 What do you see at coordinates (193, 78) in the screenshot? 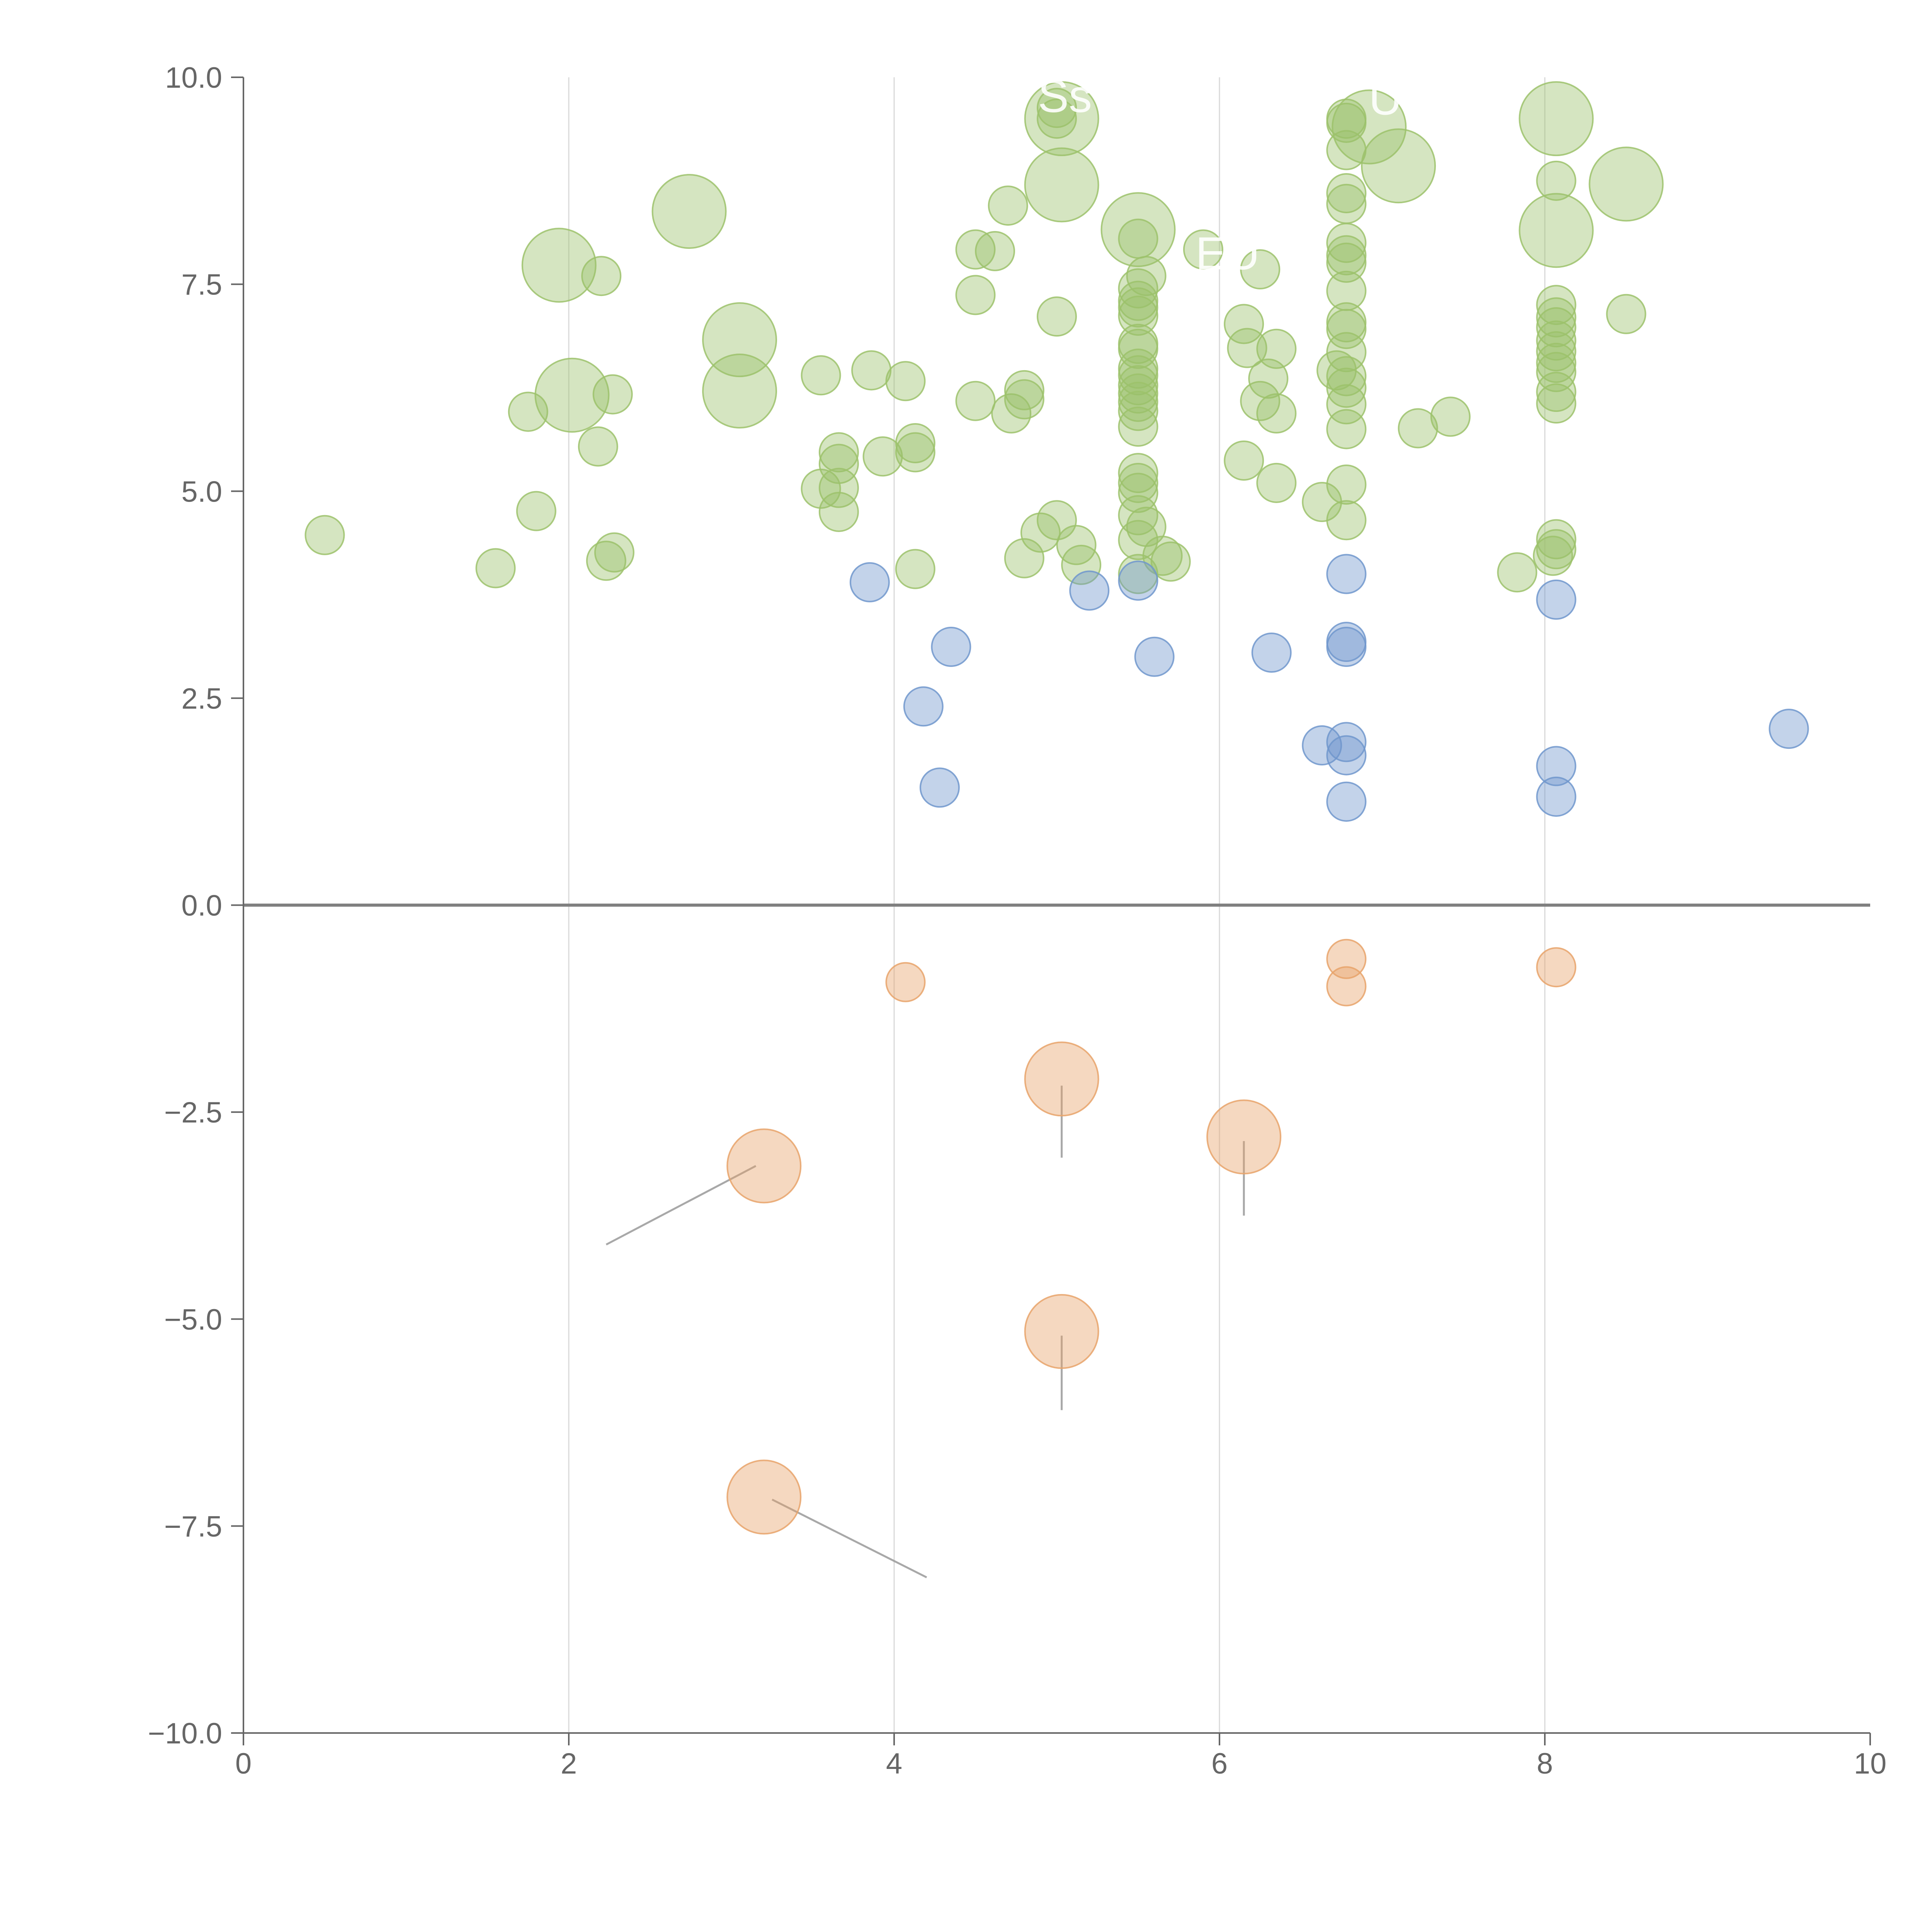
I see `y-tick-label: 10.0` at bounding box center [193, 78].